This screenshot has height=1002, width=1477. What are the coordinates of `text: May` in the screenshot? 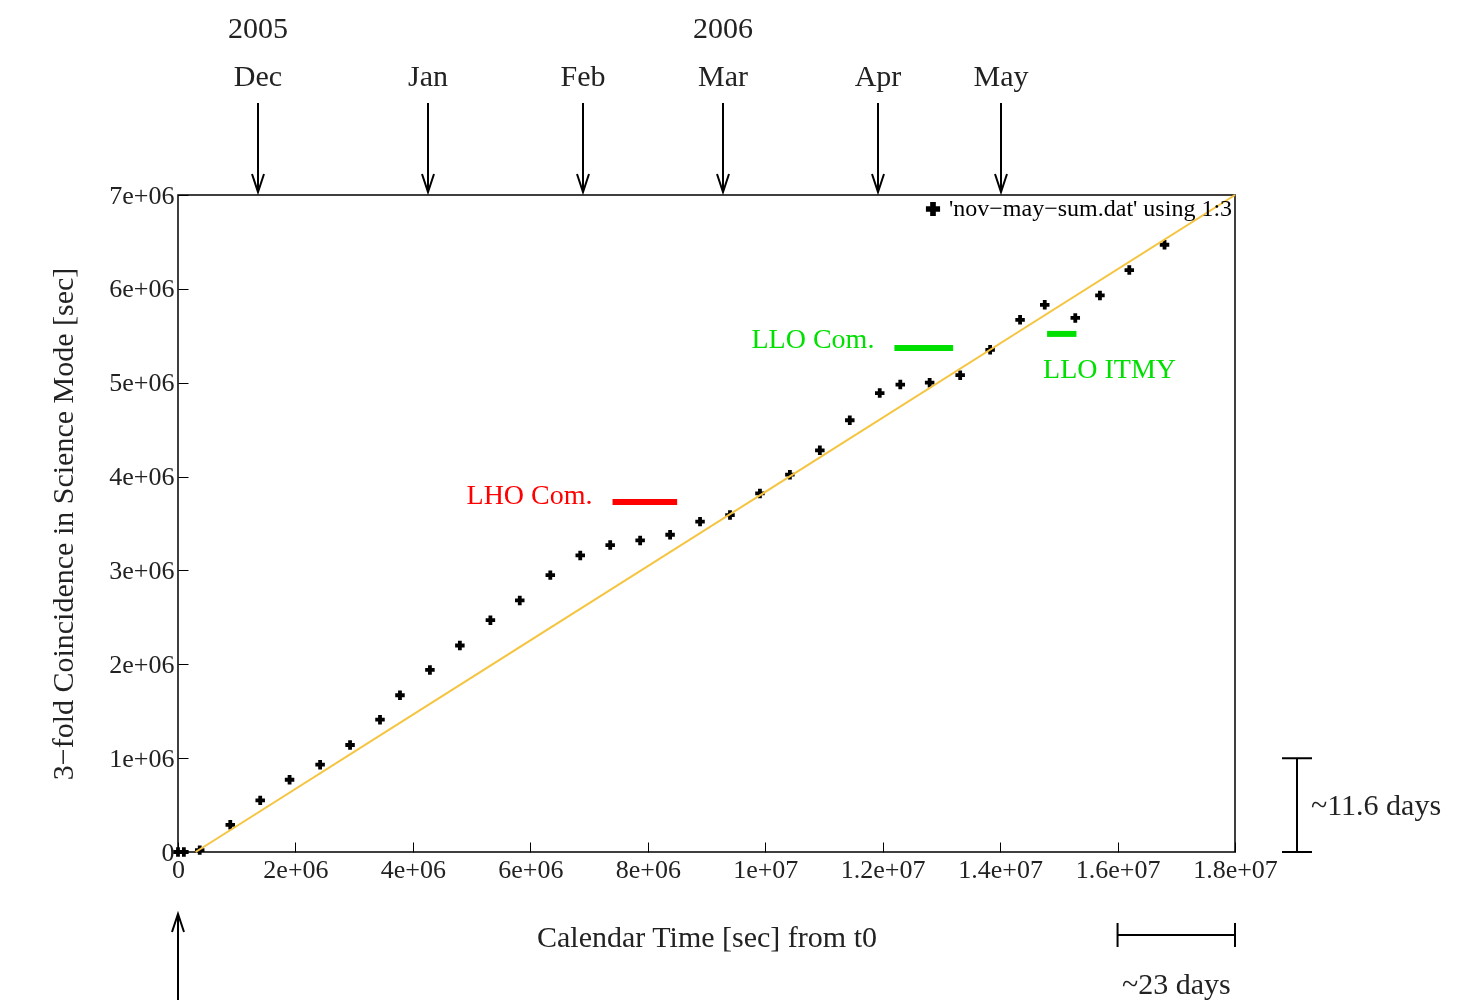 It's located at (1001, 75).